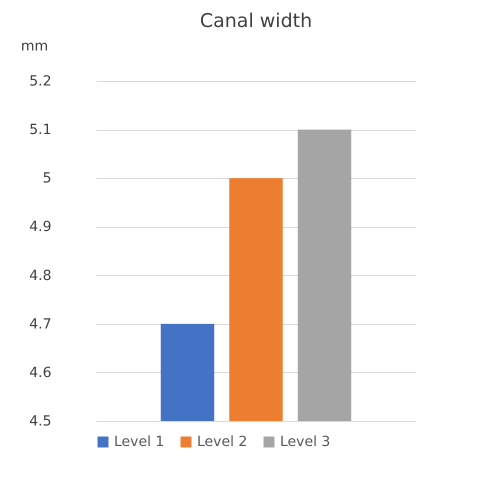 The image size is (478, 496). What do you see at coordinates (40, 227) in the screenshot?
I see `y-tick-label: 4.9` at bounding box center [40, 227].